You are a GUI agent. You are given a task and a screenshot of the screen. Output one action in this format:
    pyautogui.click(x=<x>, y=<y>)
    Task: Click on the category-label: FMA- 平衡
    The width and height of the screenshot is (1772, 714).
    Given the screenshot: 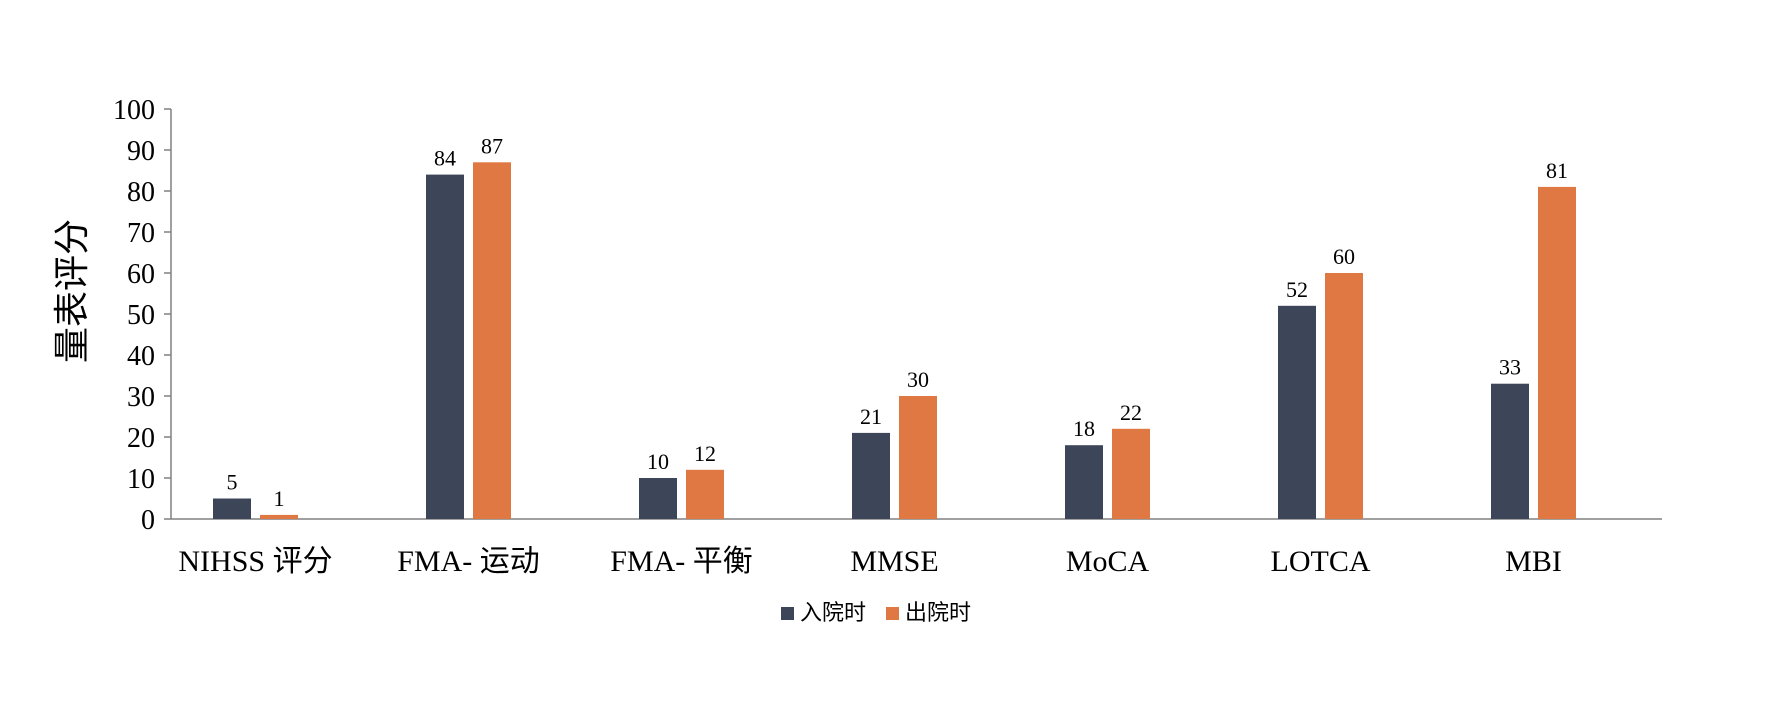 What is the action you would take?
    pyautogui.click(x=681, y=561)
    